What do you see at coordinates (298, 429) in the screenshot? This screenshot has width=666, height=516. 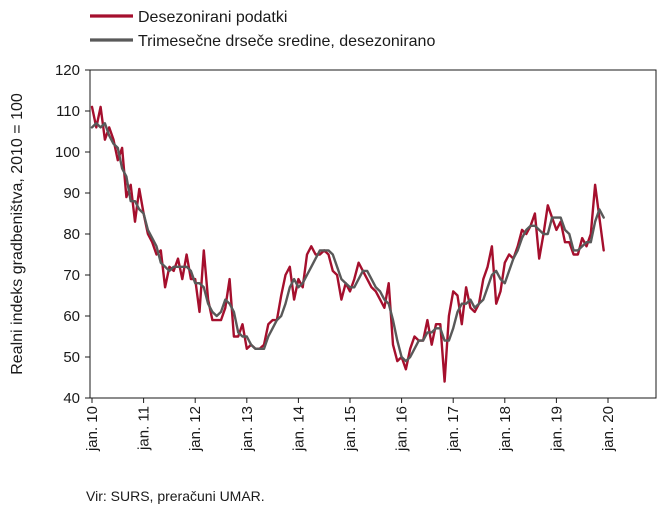 I see `x-tick-label: jan. 14` at bounding box center [298, 429].